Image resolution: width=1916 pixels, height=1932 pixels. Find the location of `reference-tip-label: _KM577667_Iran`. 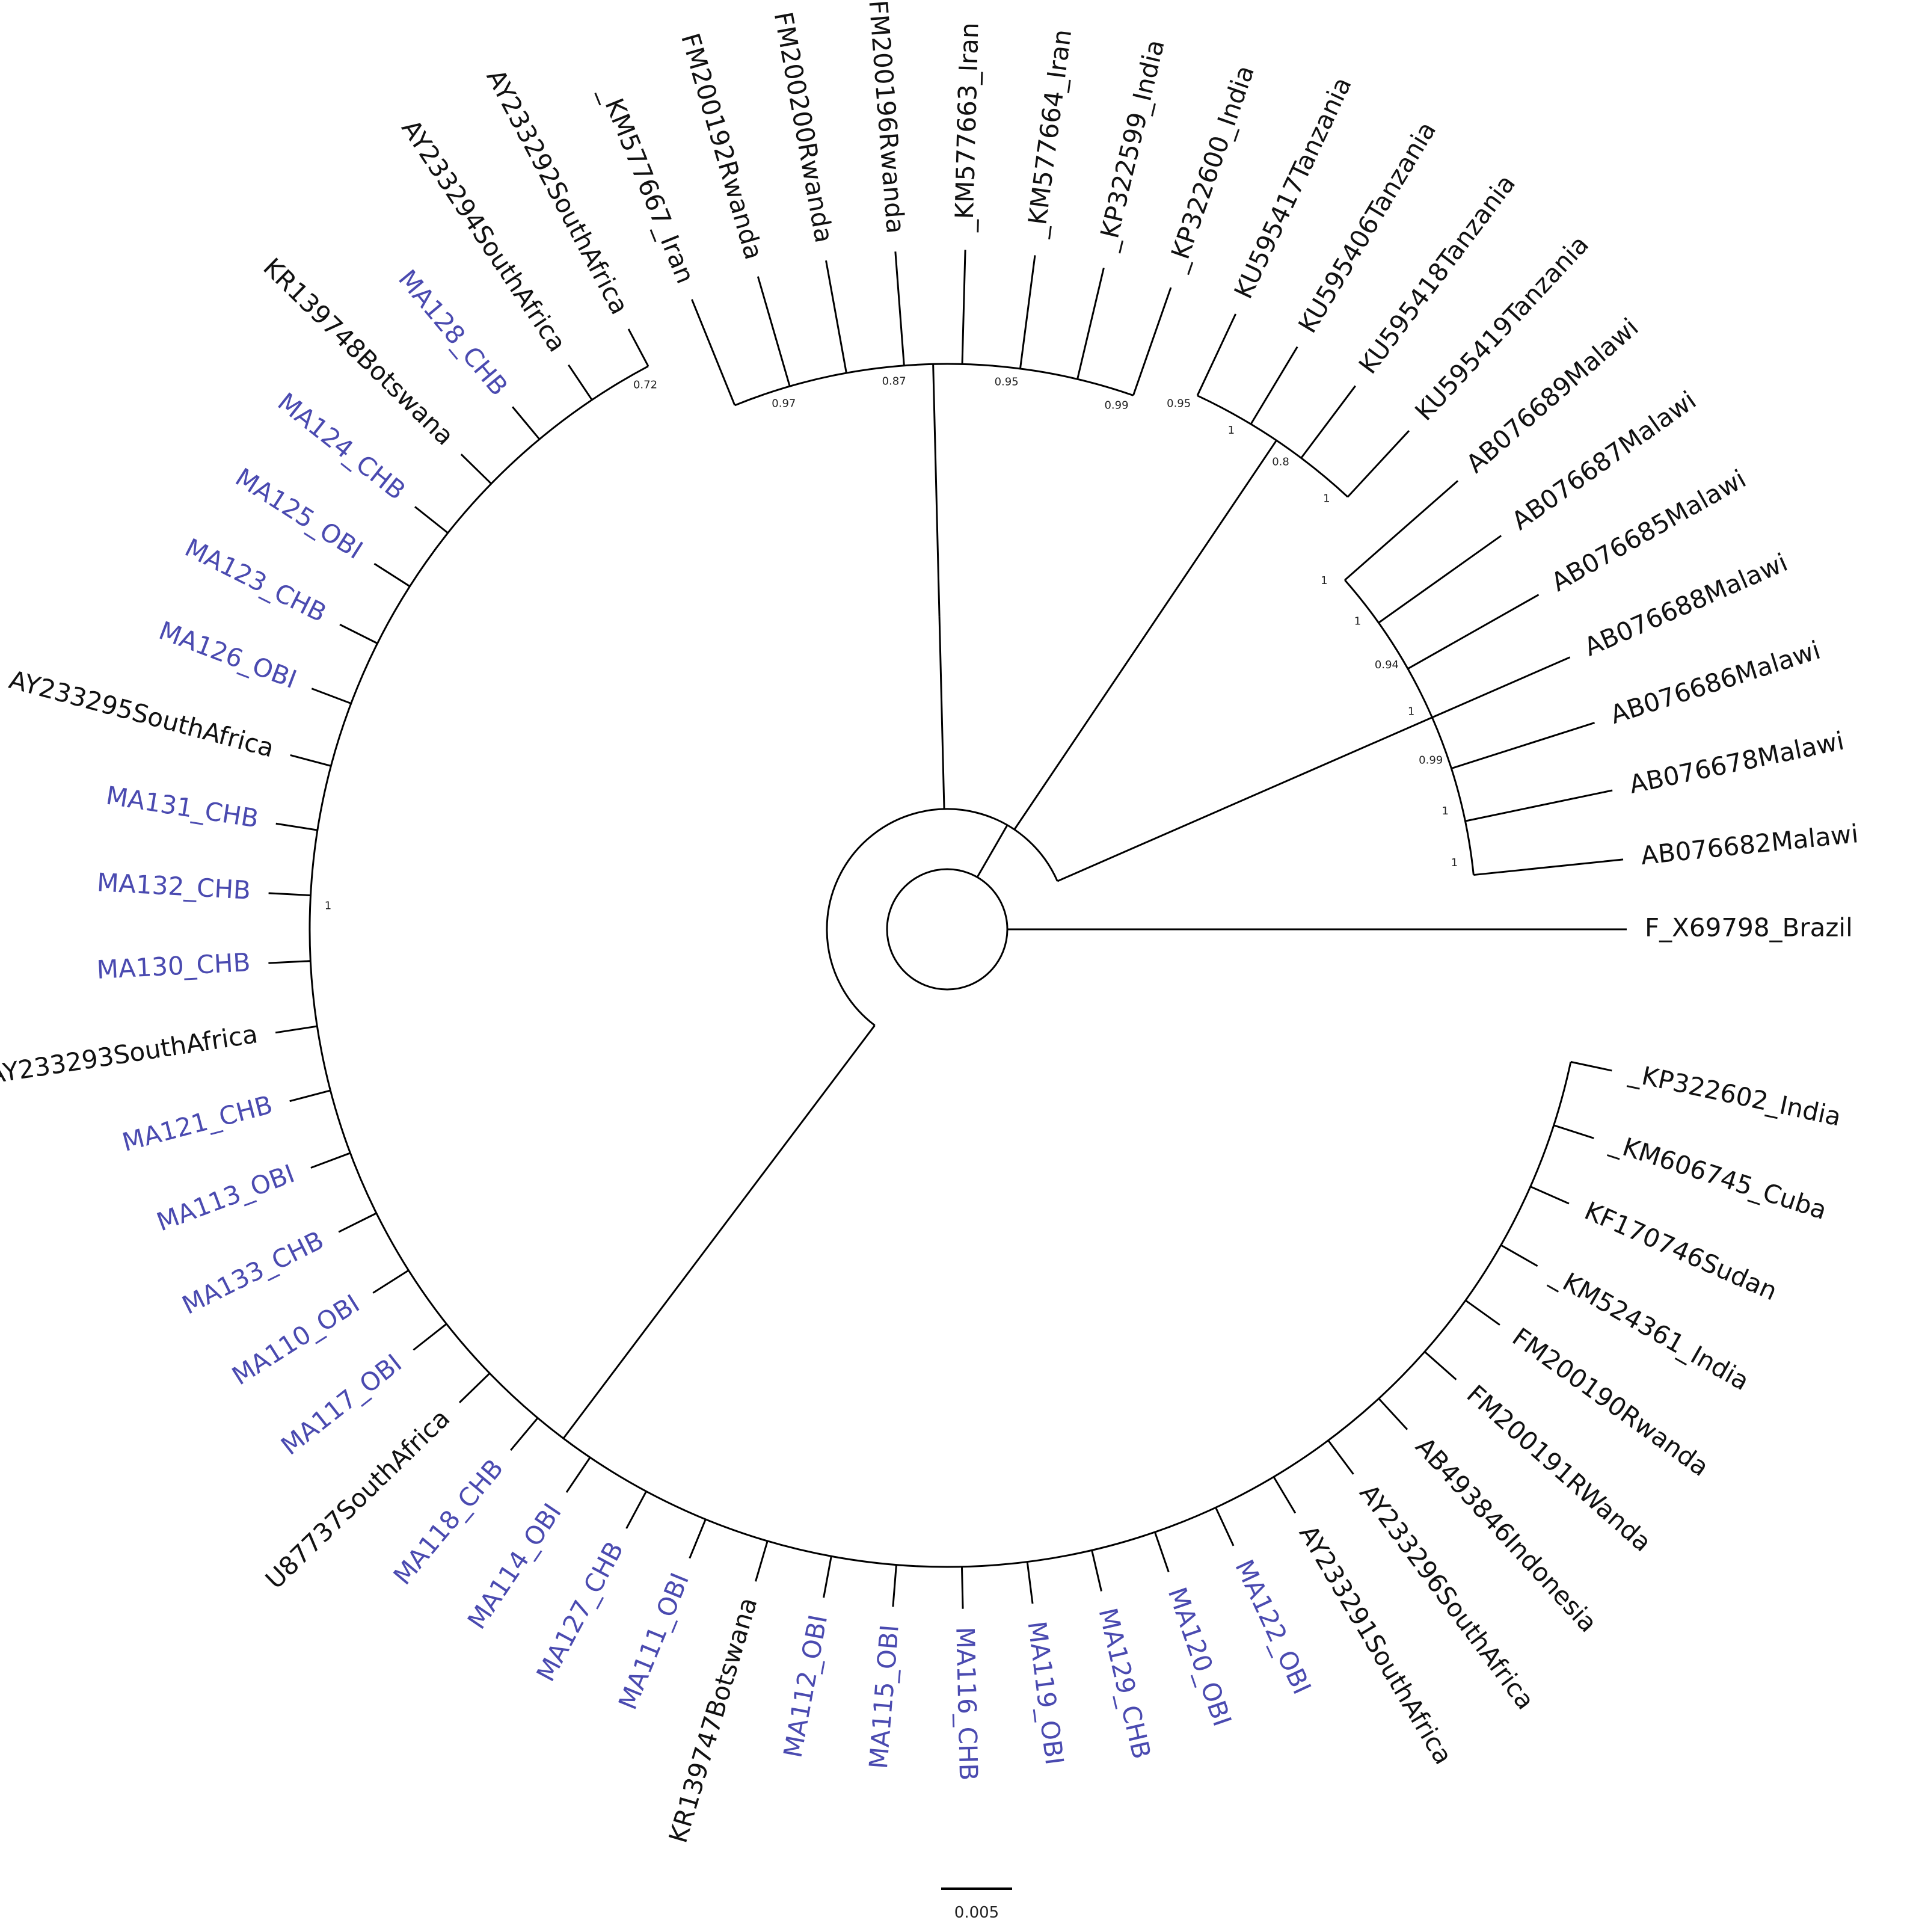

reference-tip-label: _KM577667_Iran is located at coordinates (647, 185).